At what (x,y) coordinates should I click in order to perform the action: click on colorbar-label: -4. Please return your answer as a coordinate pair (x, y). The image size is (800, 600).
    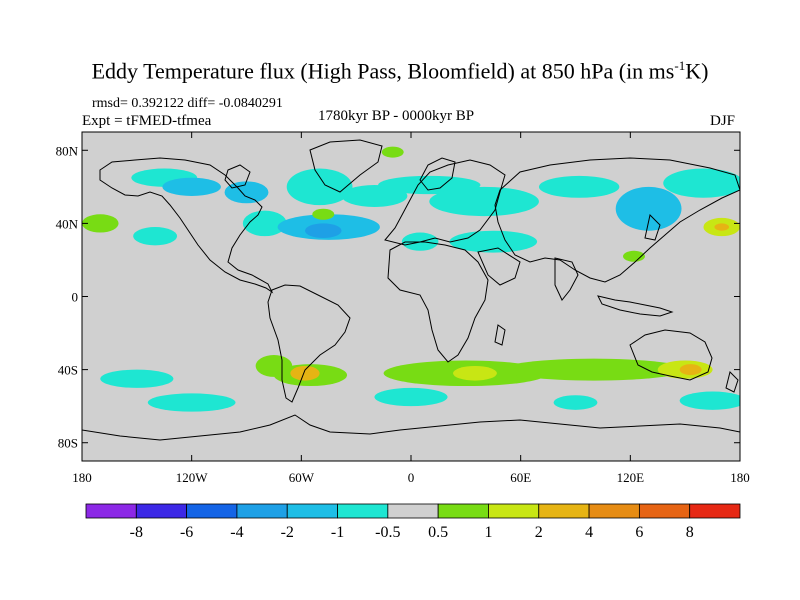
    Looking at the image, I should click on (236, 532).